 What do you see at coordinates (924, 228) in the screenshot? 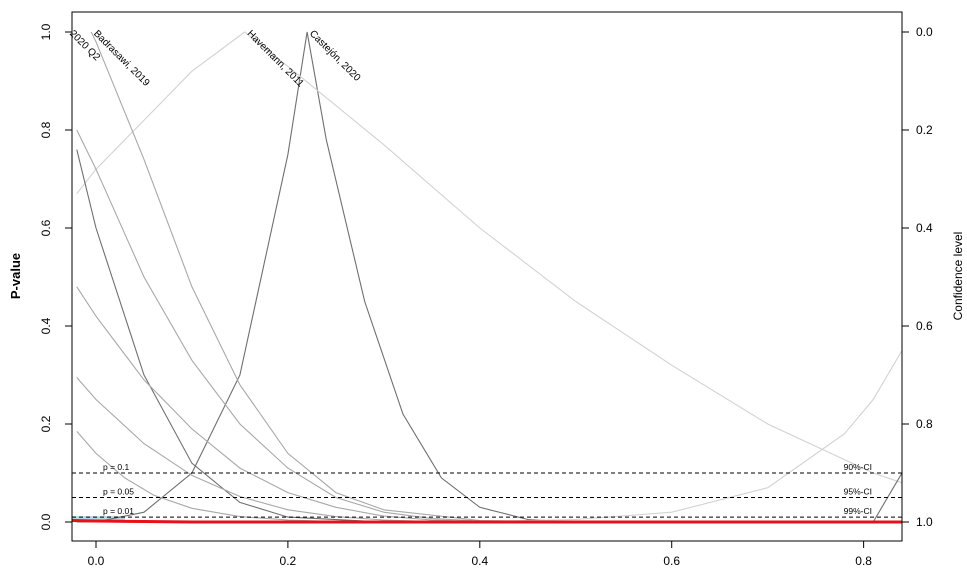
I see `y-tick-label-right-2: 0.4` at bounding box center [924, 228].